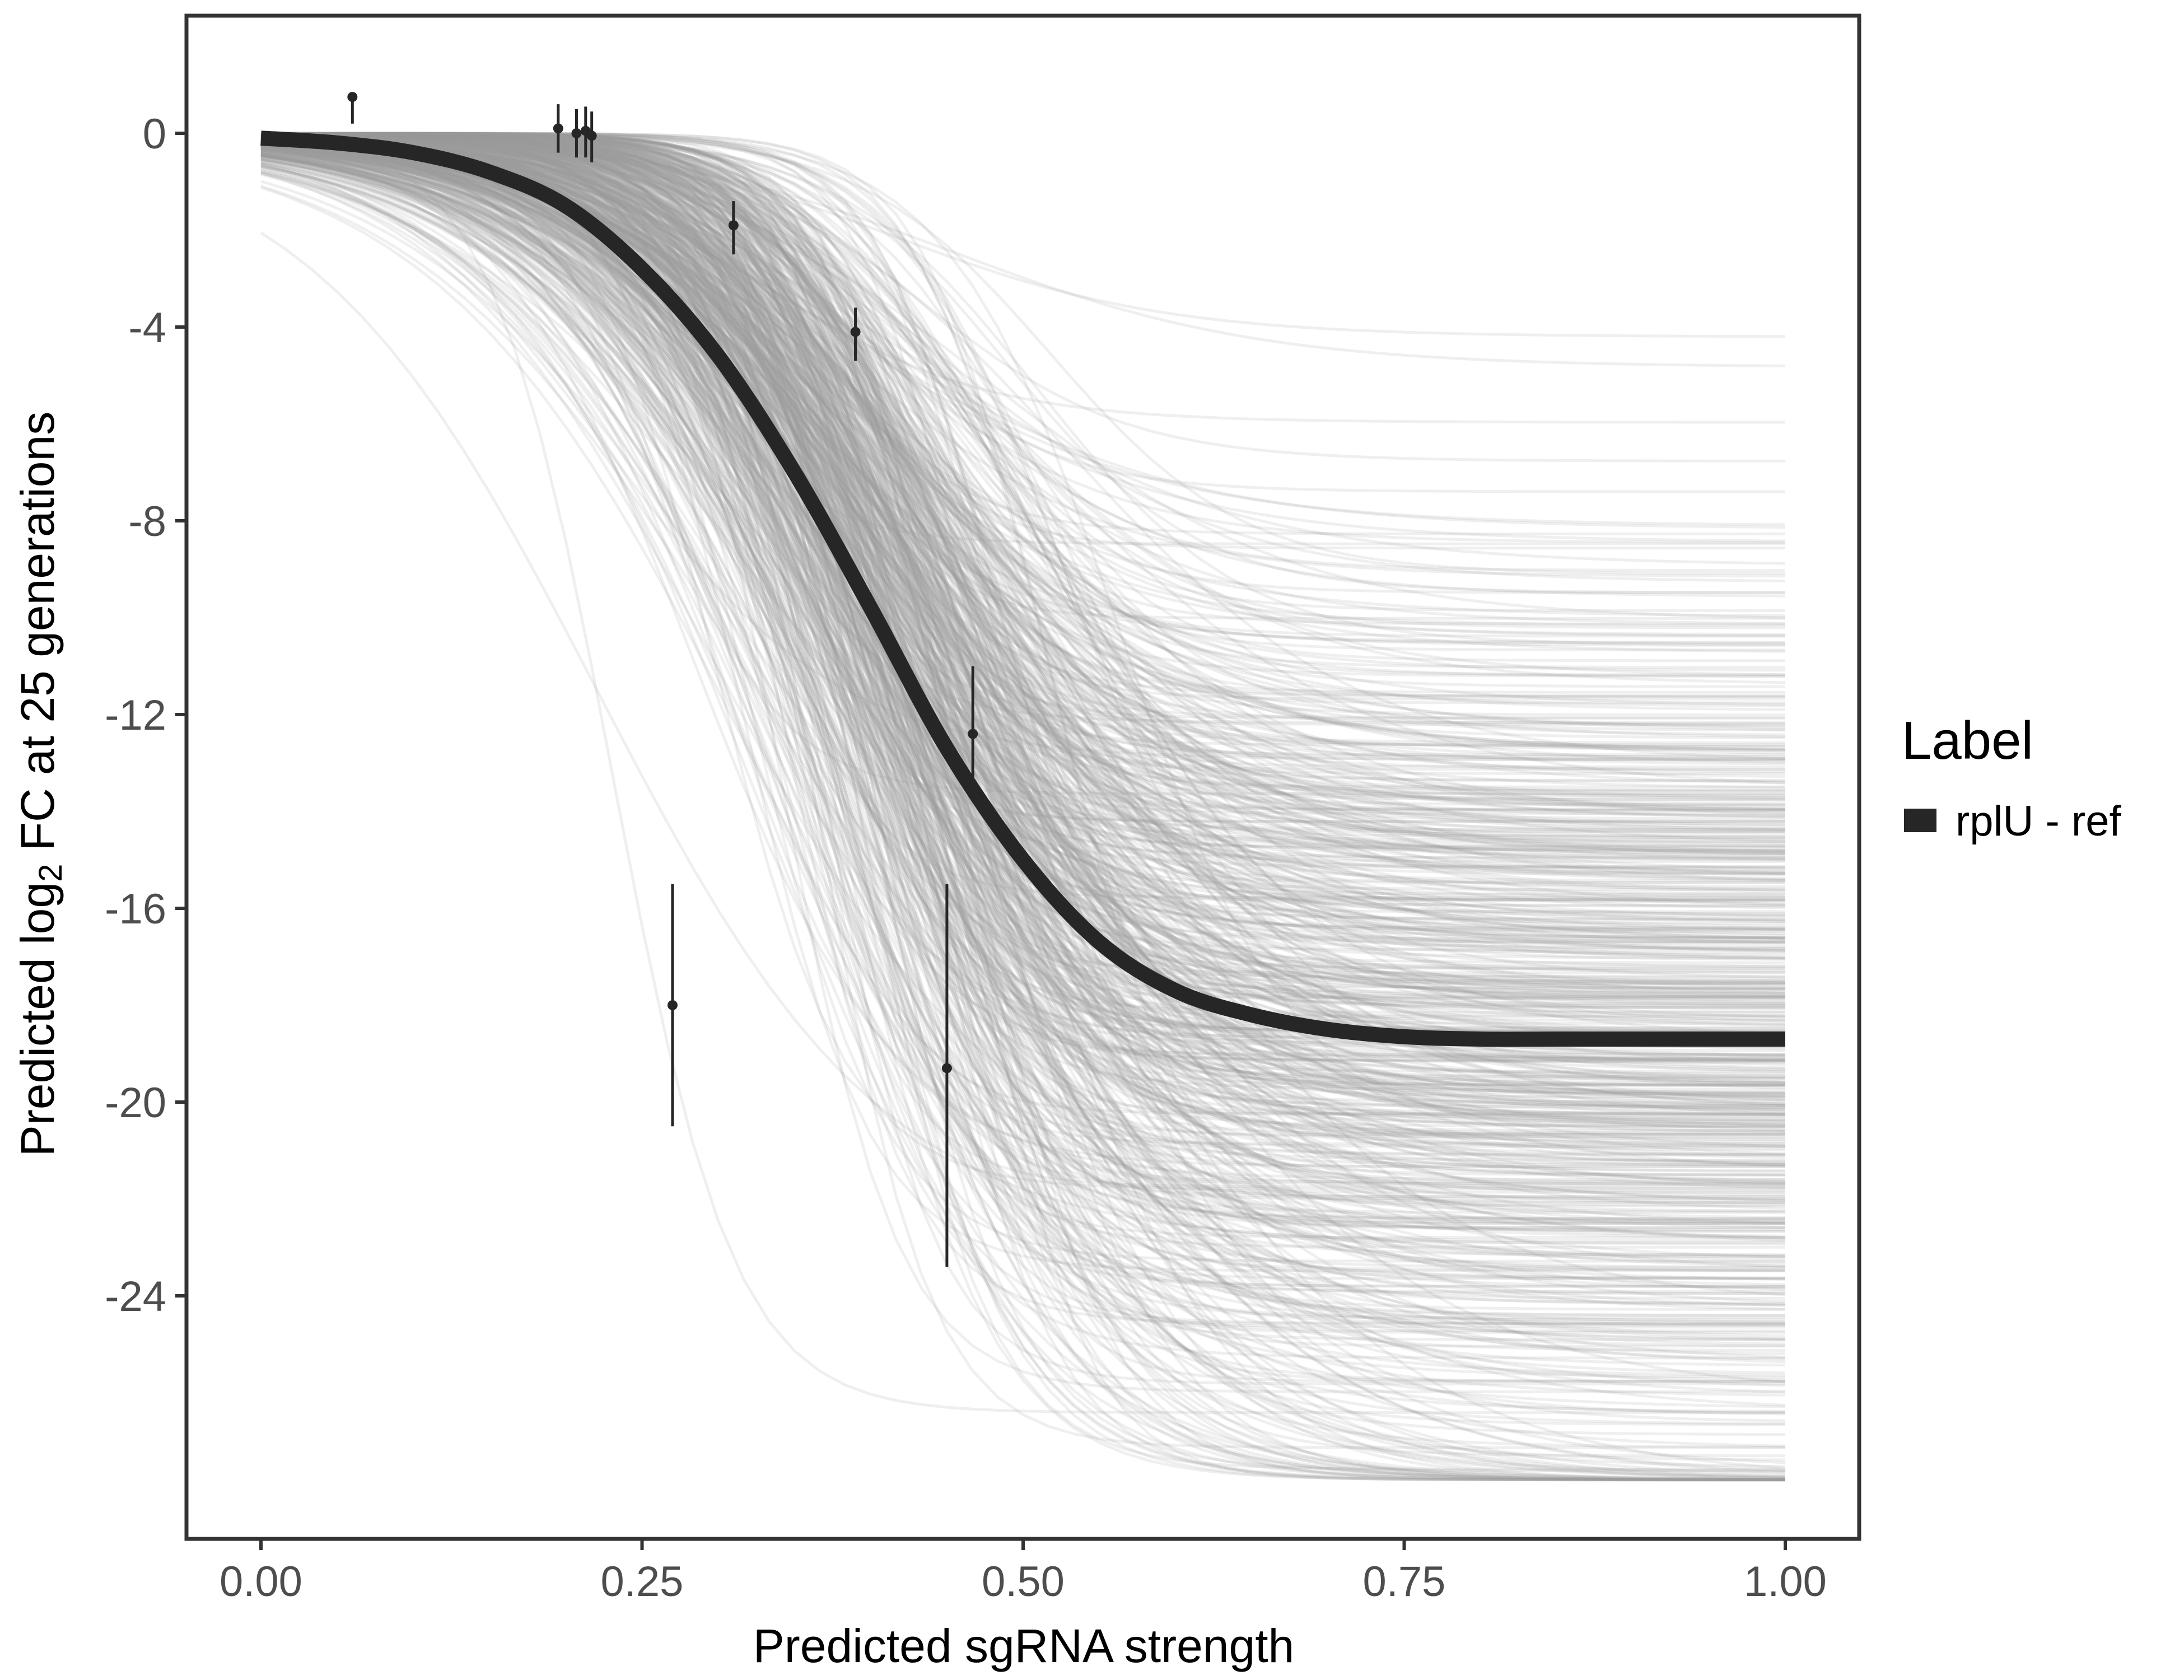 The height and width of the screenshot is (1680, 2184). Describe the element at coordinates (146, 715) in the screenshot. I see `y-axis: 0 -4 -8 -12 -16 -20 -24` at that location.